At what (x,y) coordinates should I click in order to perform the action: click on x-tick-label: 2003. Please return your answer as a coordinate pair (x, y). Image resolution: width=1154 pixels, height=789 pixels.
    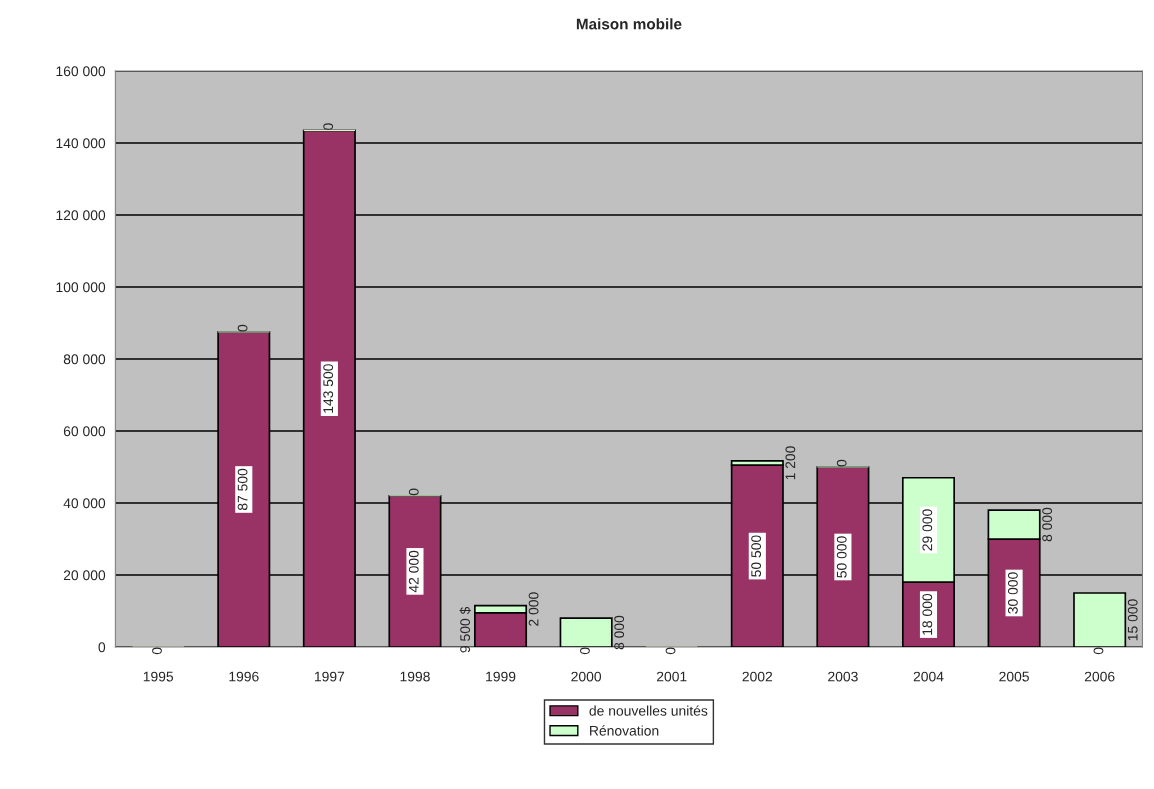
    Looking at the image, I should click on (843, 676).